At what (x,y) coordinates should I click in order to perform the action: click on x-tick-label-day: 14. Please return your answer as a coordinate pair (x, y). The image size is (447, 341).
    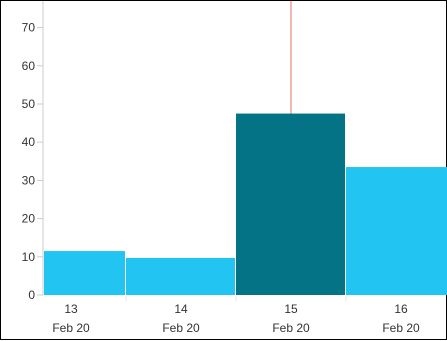
    Looking at the image, I should click on (181, 309).